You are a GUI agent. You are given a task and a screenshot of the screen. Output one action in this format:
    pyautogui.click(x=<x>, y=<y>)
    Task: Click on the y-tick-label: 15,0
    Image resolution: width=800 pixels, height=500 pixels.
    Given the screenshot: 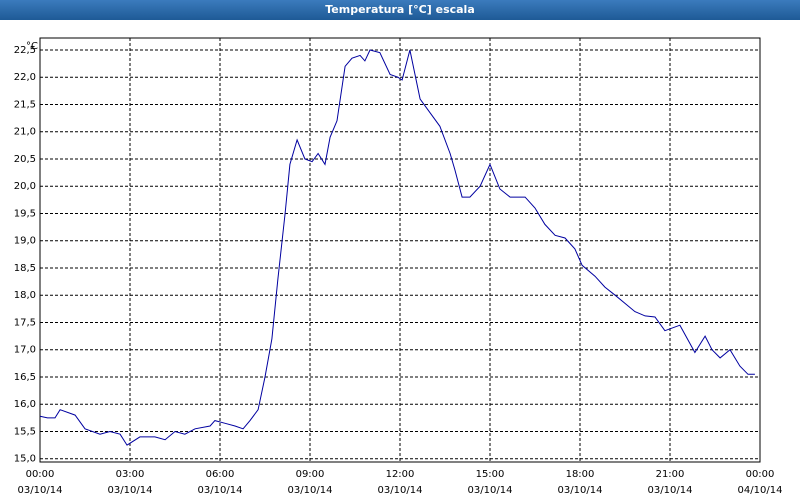 What is the action you would take?
    pyautogui.click(x=25, y=459)
    